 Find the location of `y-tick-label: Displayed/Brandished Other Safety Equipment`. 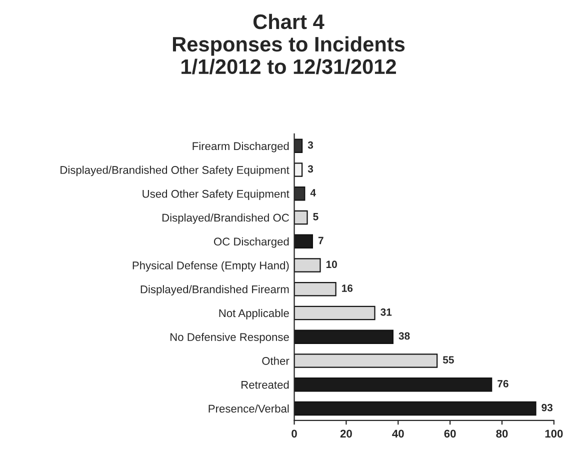

y-tick-label: Displayed/Brandished Other Safety Equipment is located at coordinates (175, 171).